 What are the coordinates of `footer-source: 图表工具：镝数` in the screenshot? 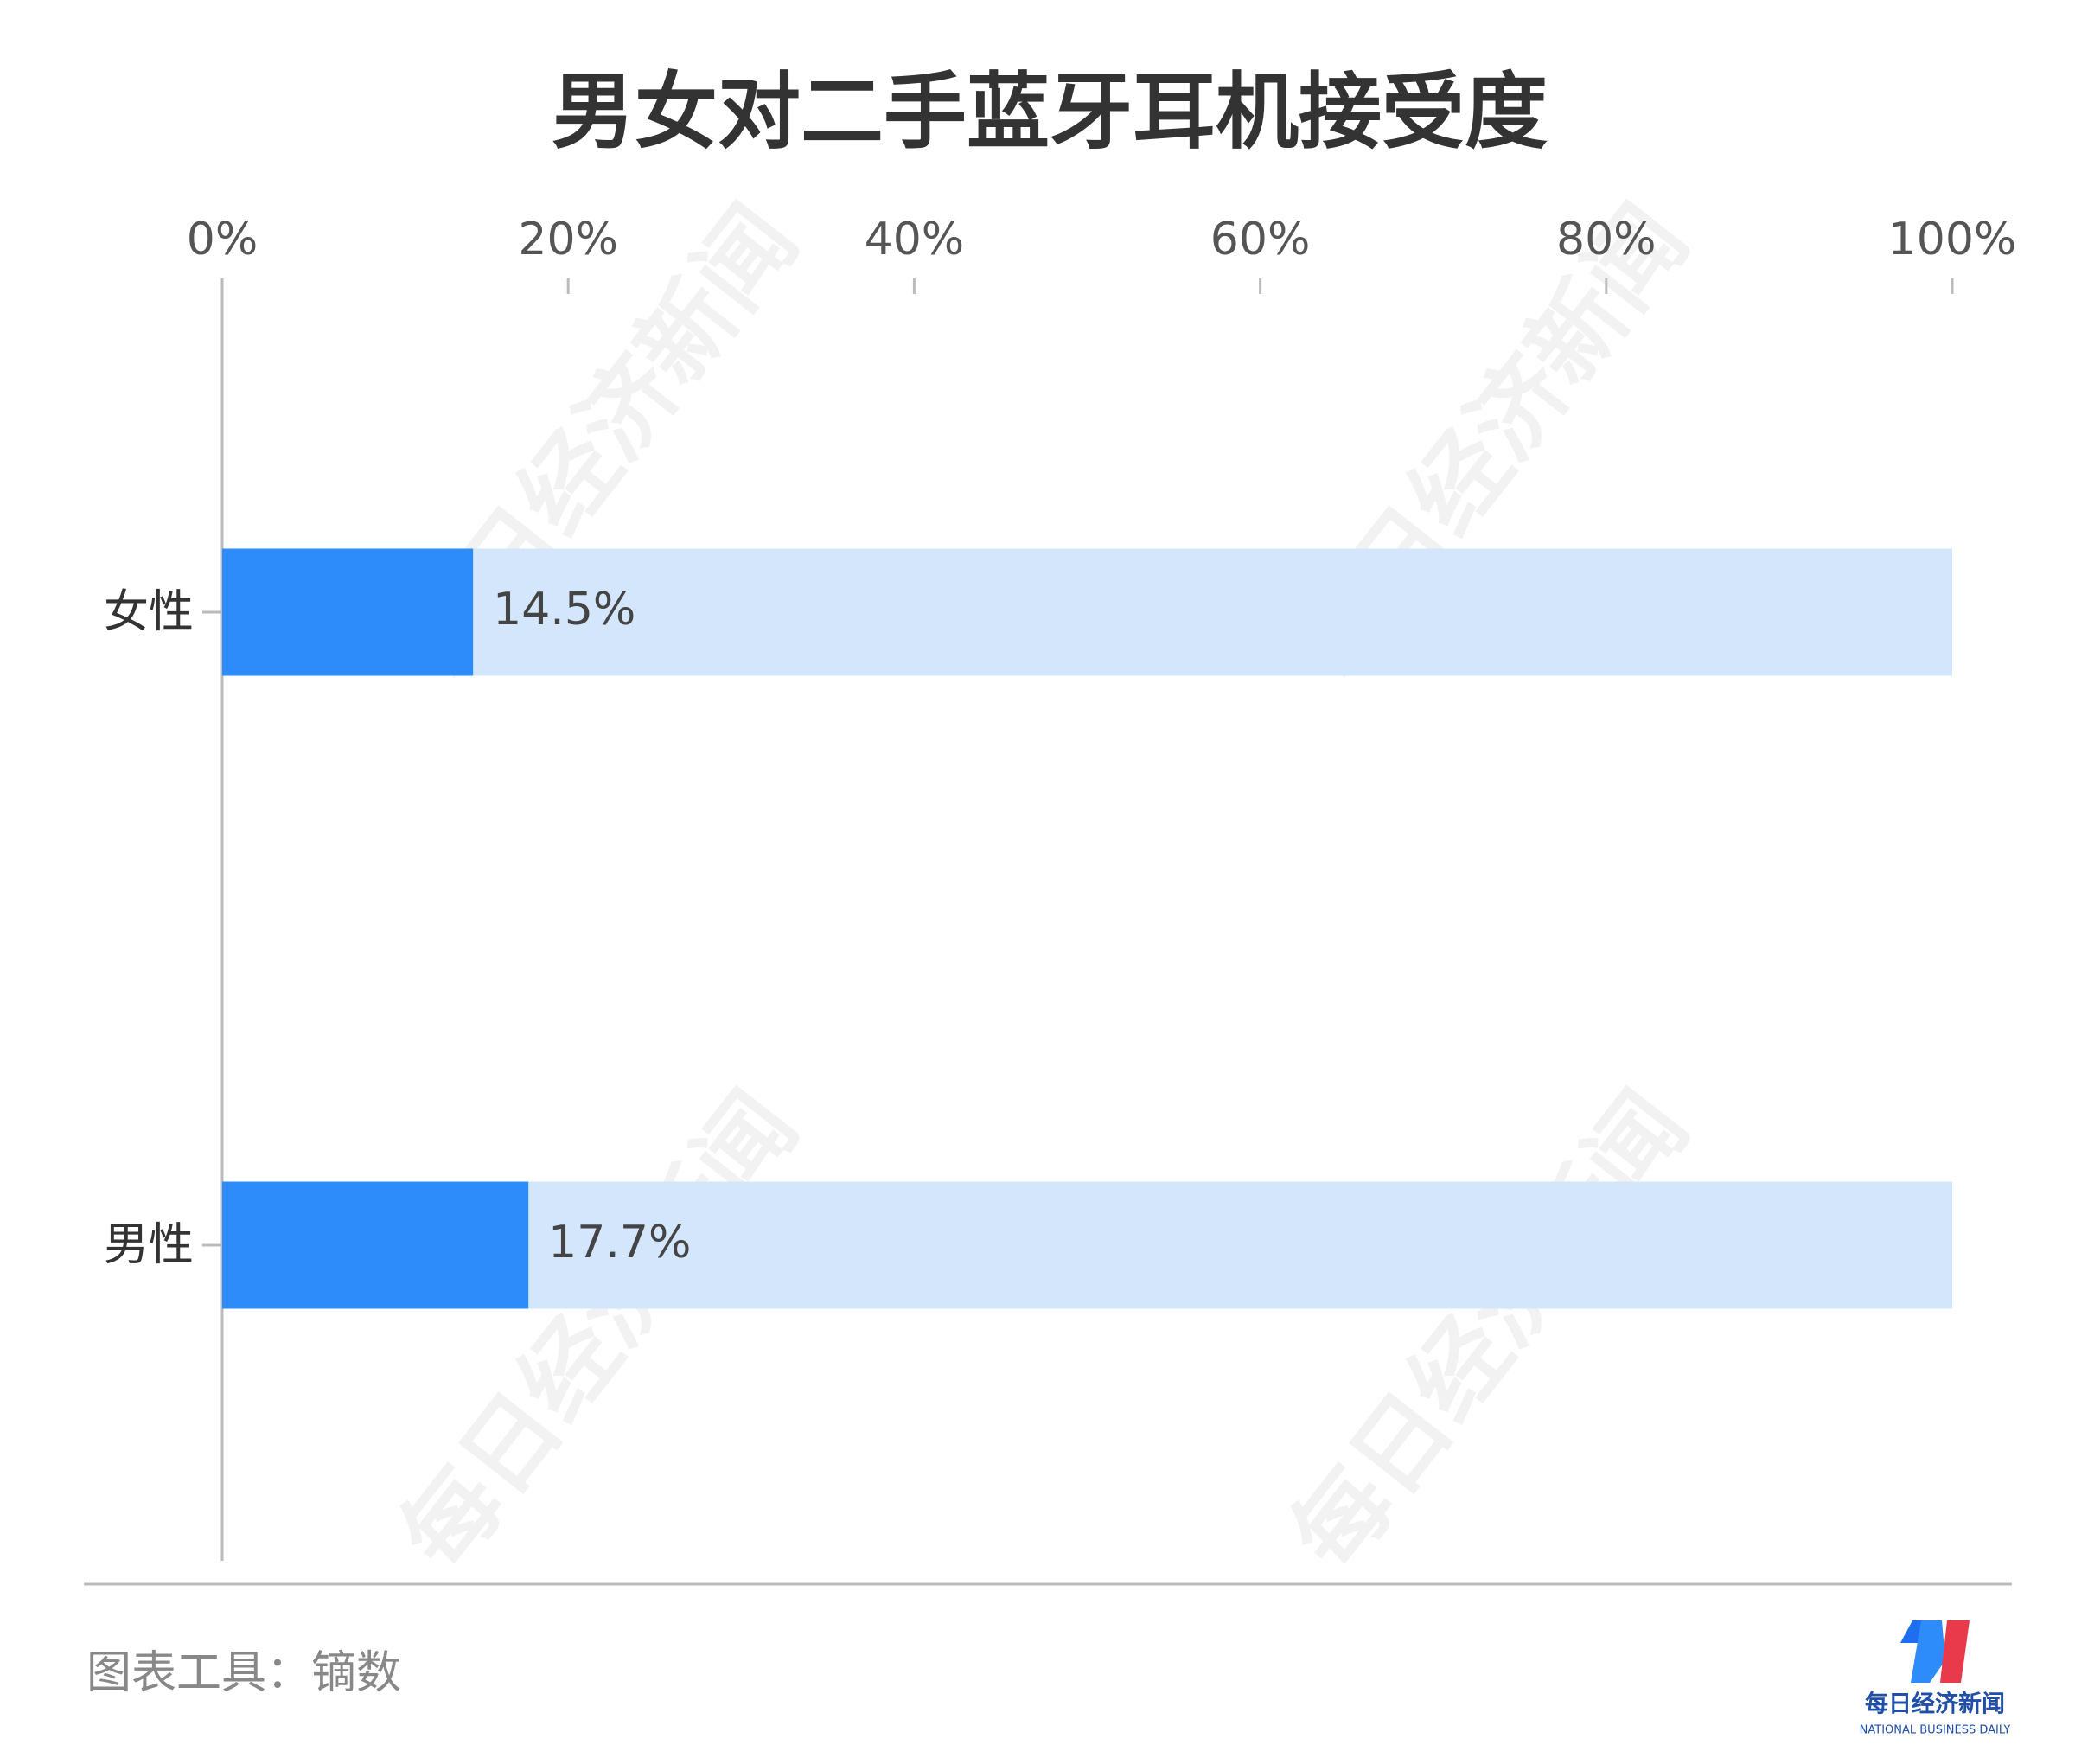 It's located at (244, 1673).